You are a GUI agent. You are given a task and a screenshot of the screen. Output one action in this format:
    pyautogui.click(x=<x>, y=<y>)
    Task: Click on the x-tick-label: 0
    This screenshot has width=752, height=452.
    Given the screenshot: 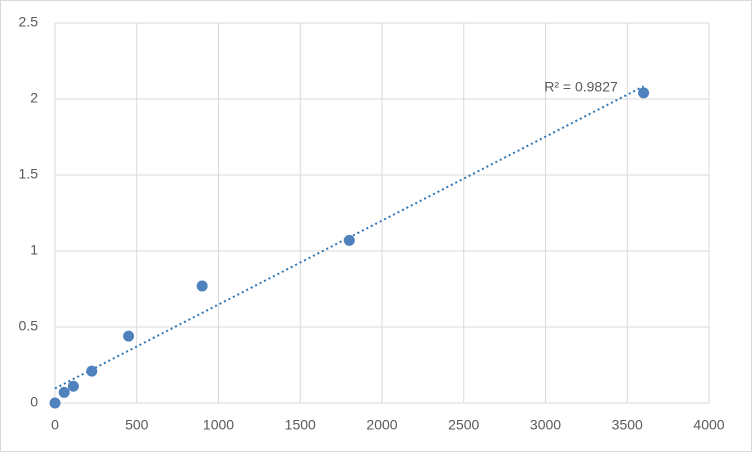 What is the action you would take?
    pyautogui.click(x=55, y=425)
    